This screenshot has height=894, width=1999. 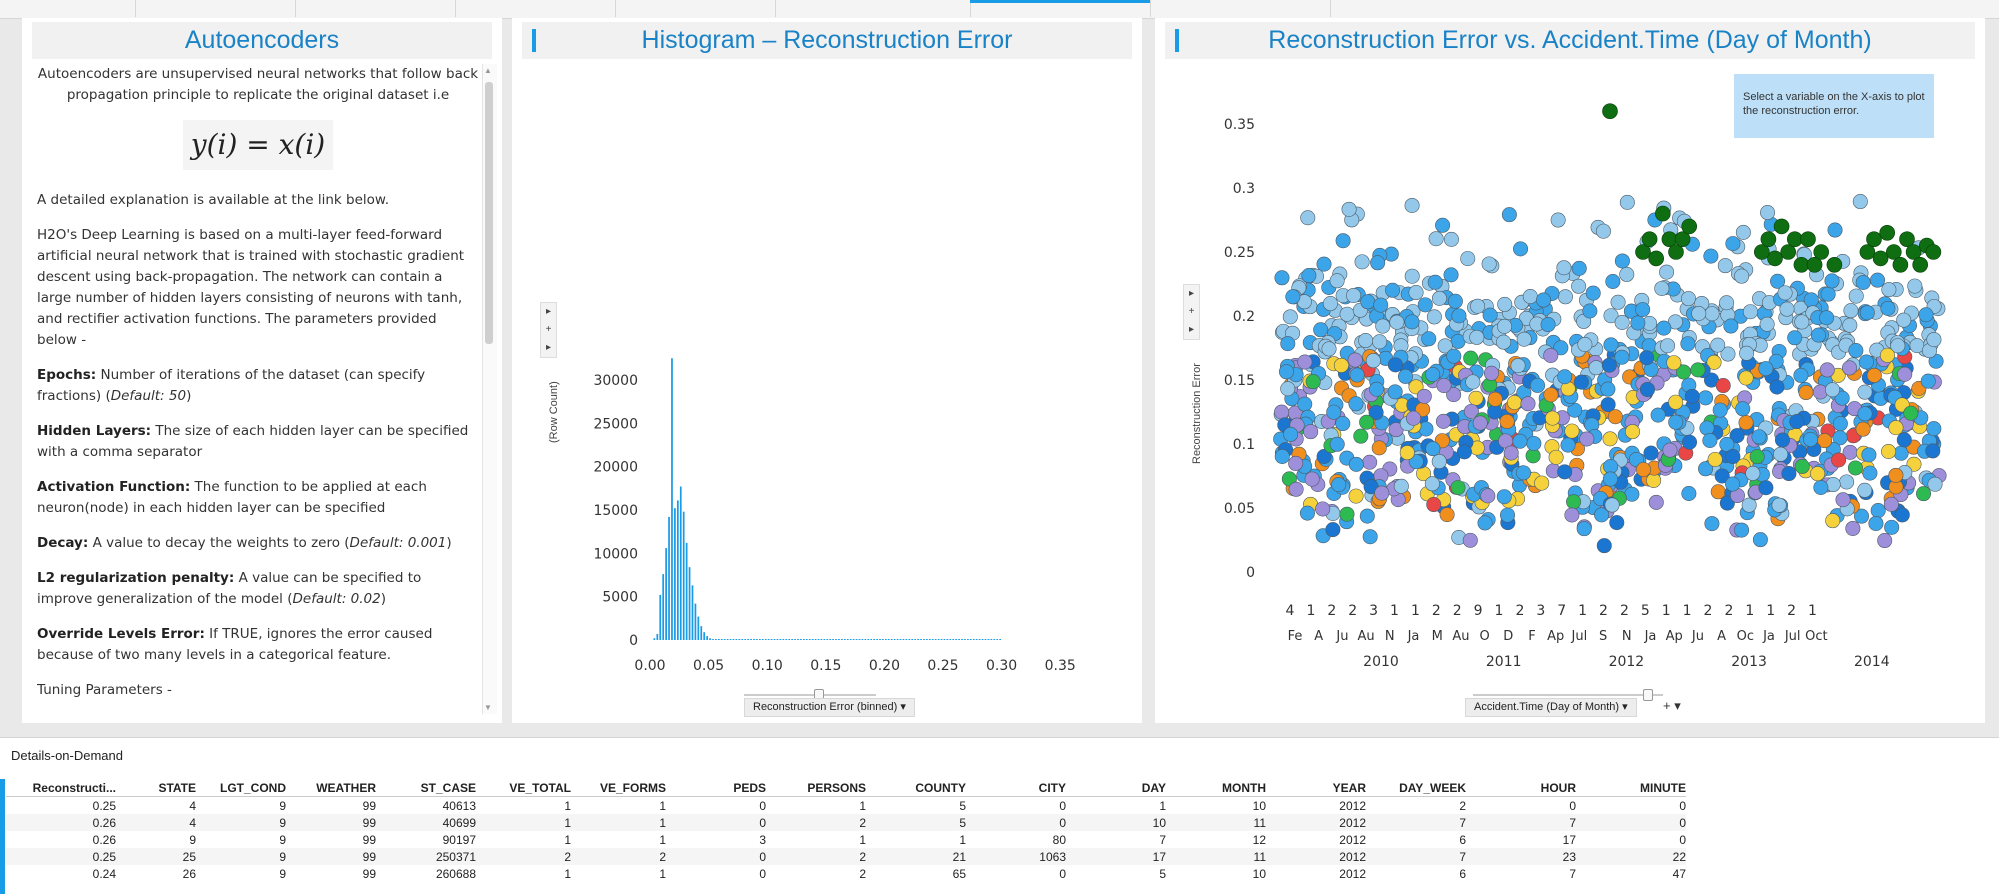 What do you see at coordinates (489, 389) in the screenshot?
I see `text-scrollbar: ▲ ▼` at bounding box center [489, 389].